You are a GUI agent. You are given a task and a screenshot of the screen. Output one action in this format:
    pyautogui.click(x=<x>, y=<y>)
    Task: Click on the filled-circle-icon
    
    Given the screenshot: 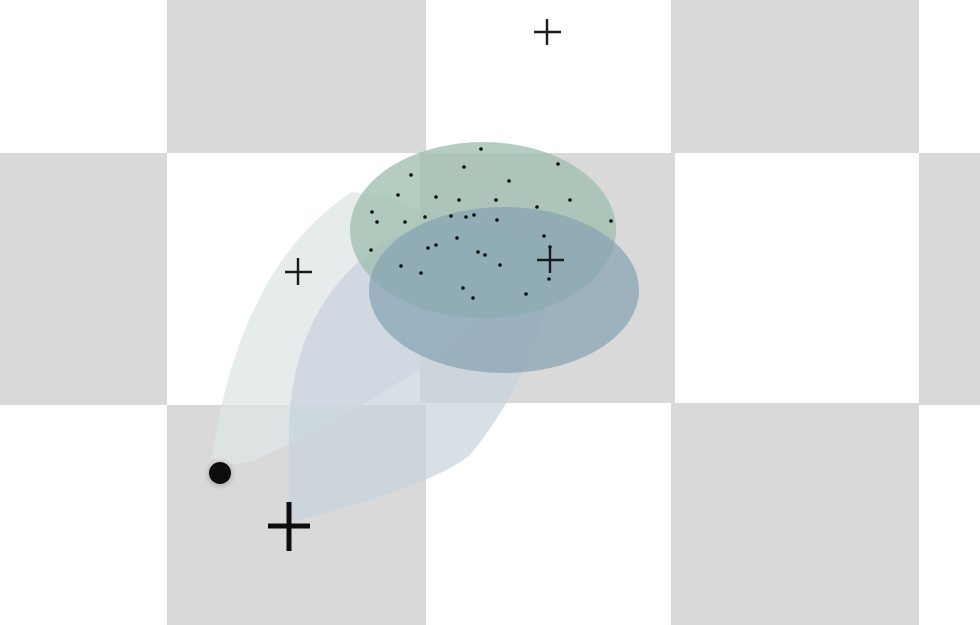 What is the action you would take?
    pyautogui.click(x=220, y=473)
    